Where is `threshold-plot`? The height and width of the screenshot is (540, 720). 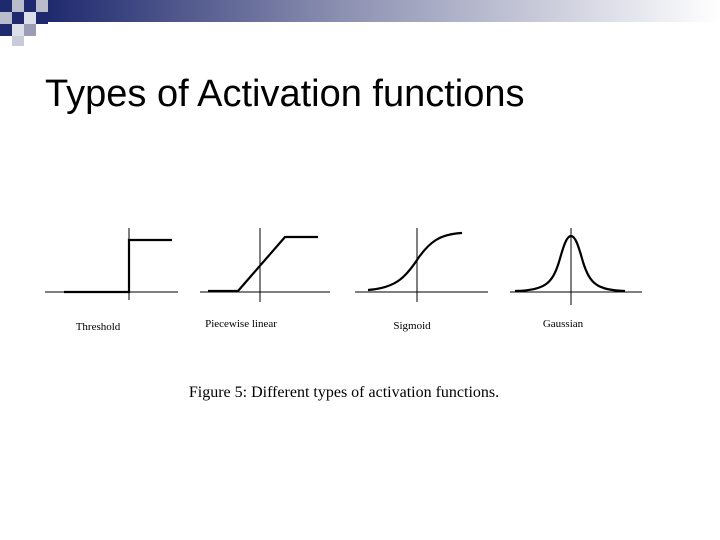 threshold-plot is located at coordinates (111, 264).